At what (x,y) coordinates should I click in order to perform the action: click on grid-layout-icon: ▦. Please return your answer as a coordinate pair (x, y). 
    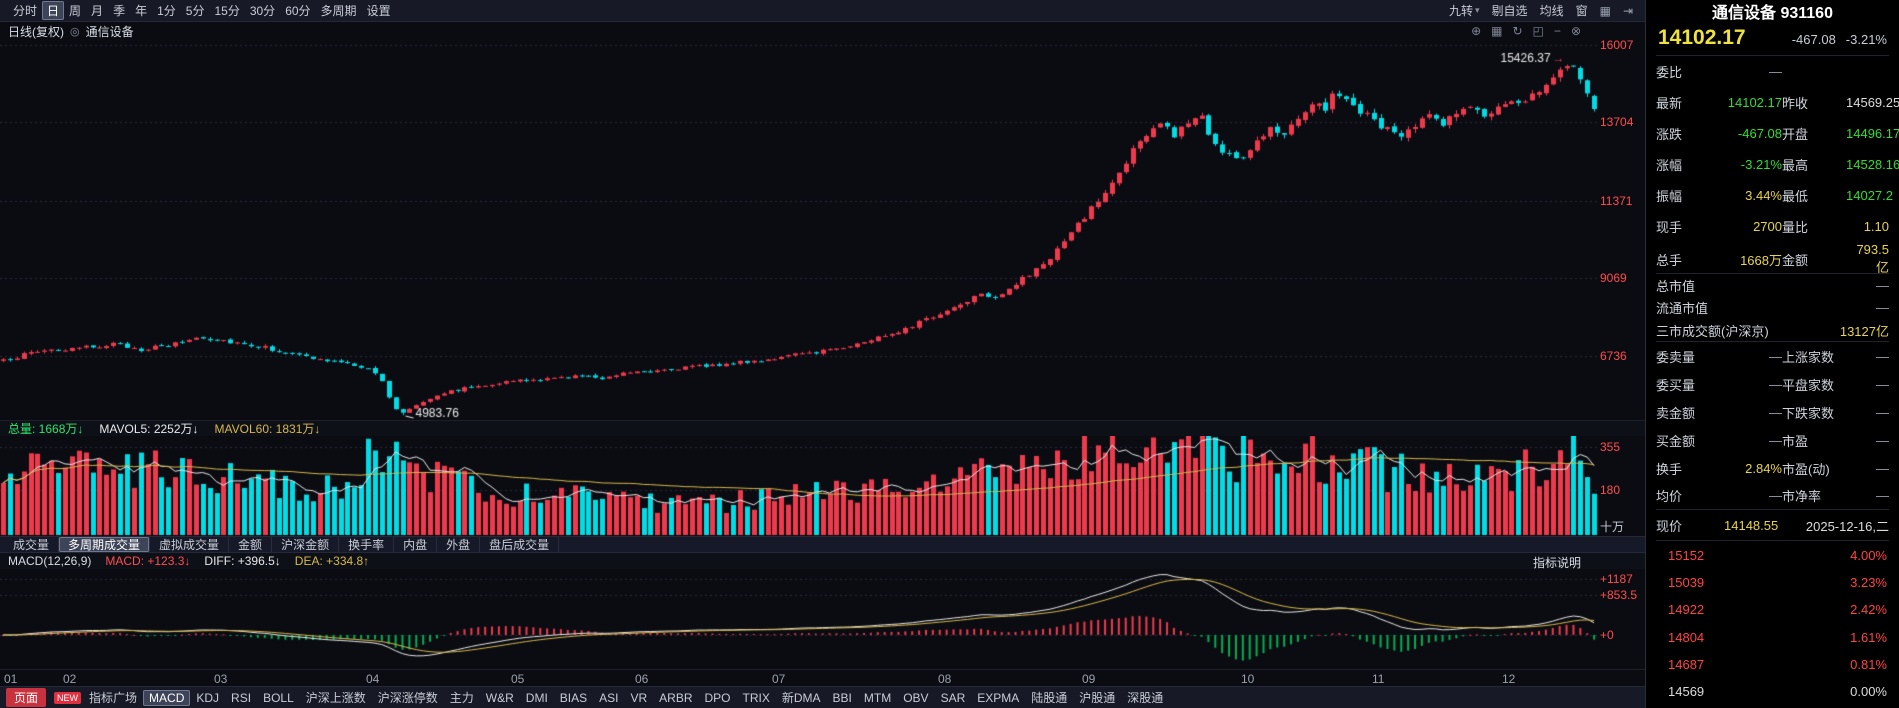
    Looking at the image, I should click on (1605, 10).